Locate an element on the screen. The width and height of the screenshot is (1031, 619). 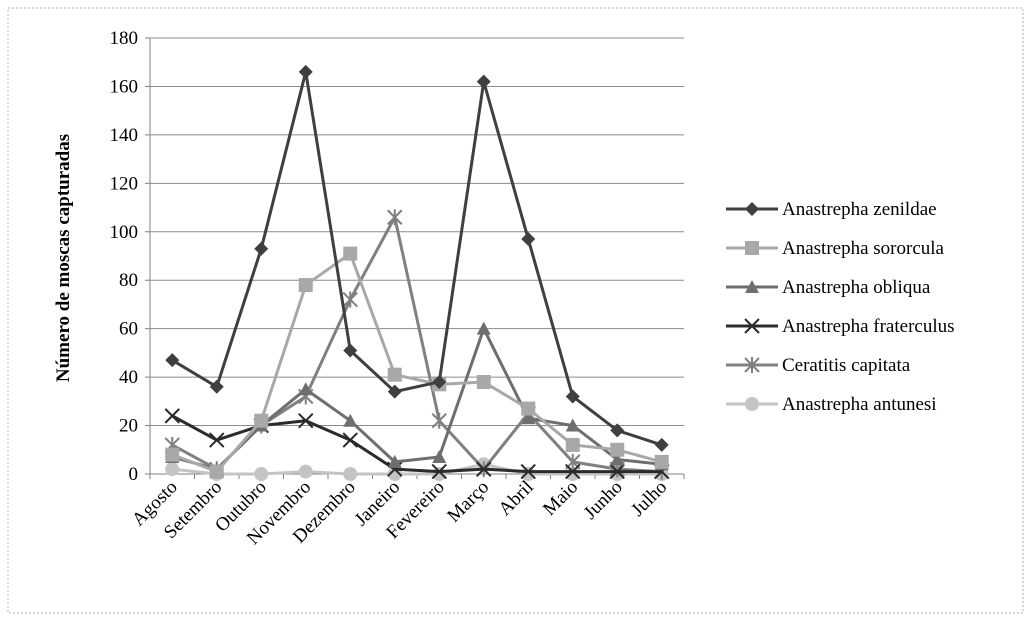
legend-label: Anastrepha obliqua is located at coordinates (856, 287).